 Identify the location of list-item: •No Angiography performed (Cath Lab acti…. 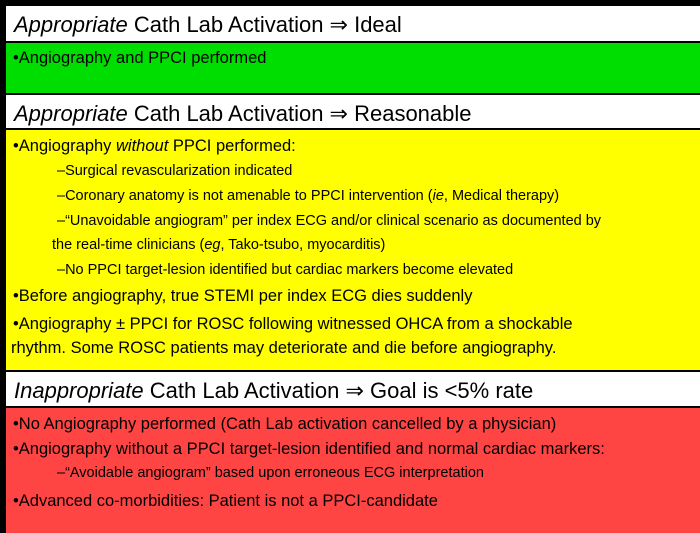
(285, 424).